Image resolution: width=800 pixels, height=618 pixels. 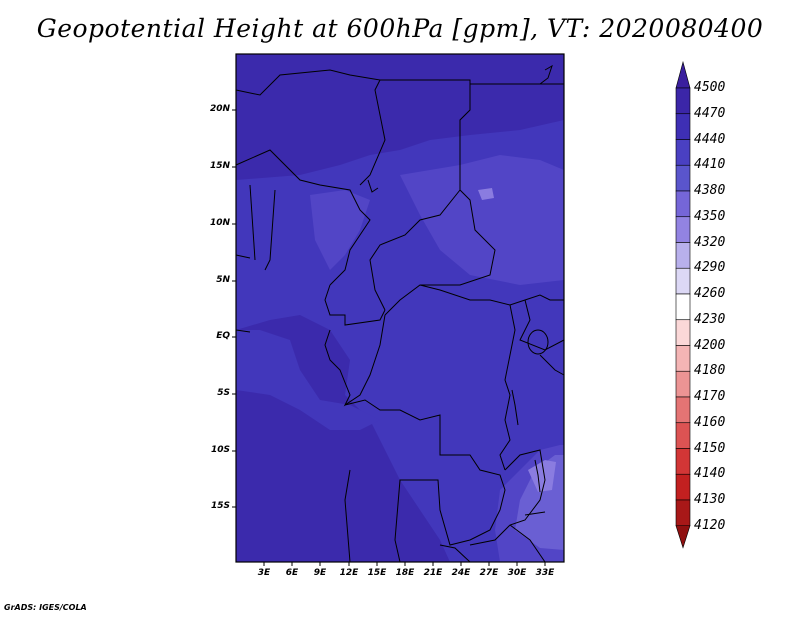 I want to click on lat-label-eq: EQ, so click(x=223, y=336).